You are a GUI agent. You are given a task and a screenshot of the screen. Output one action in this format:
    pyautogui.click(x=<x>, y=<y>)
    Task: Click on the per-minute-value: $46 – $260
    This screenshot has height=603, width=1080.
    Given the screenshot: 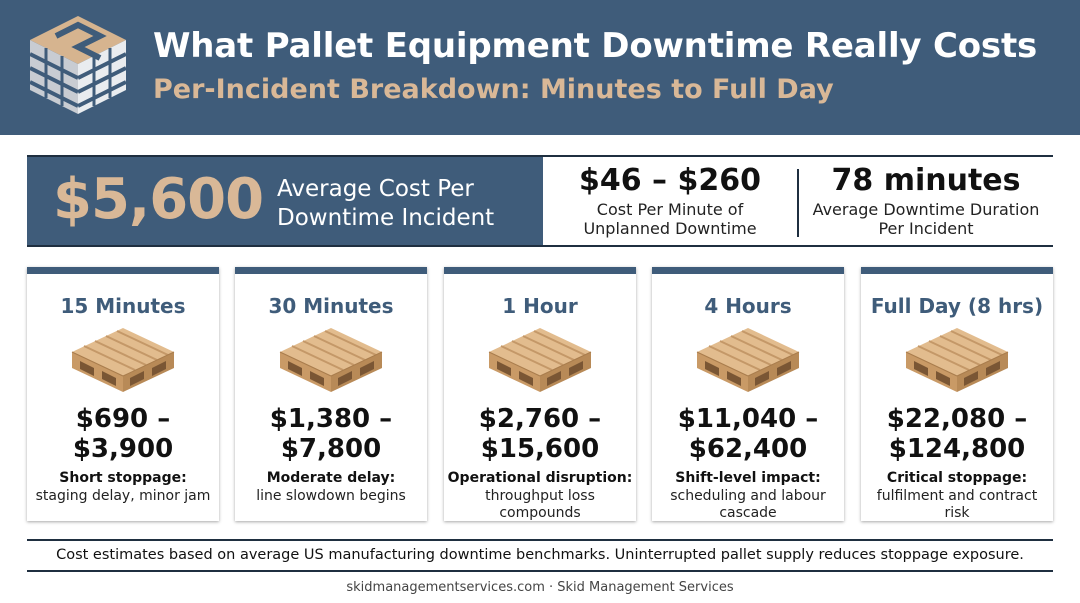 What is the action you would take?
    pyautogui.click(x=669, y=180)
    